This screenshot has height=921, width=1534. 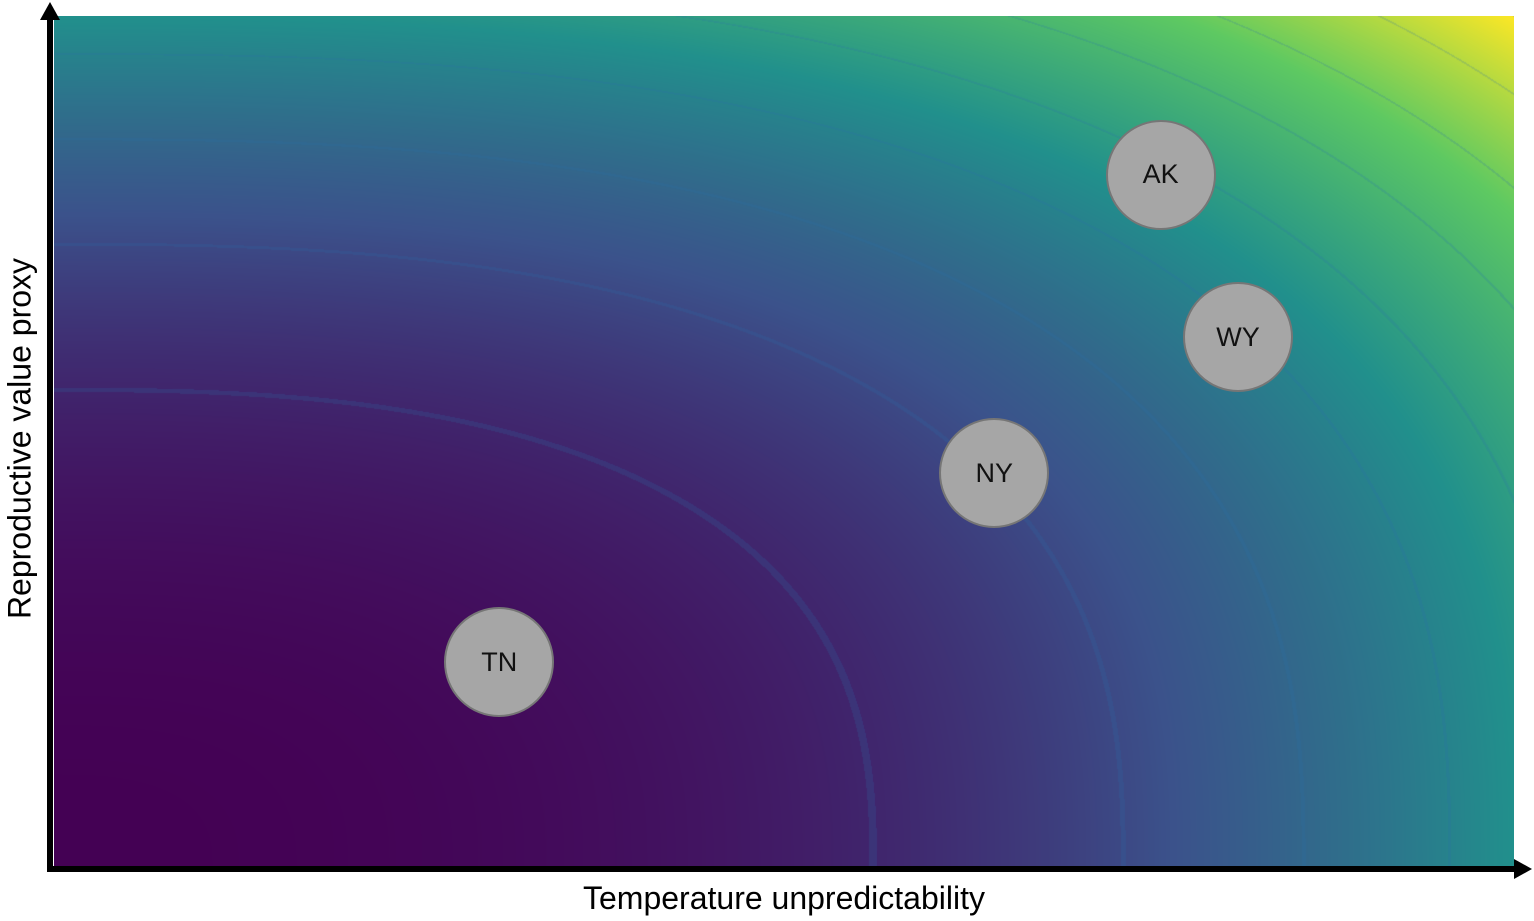 What do you see at coordinates (1523, 869) in the screenshot?
I see `x-axis-arrow` at bounding box center [1523, 869].